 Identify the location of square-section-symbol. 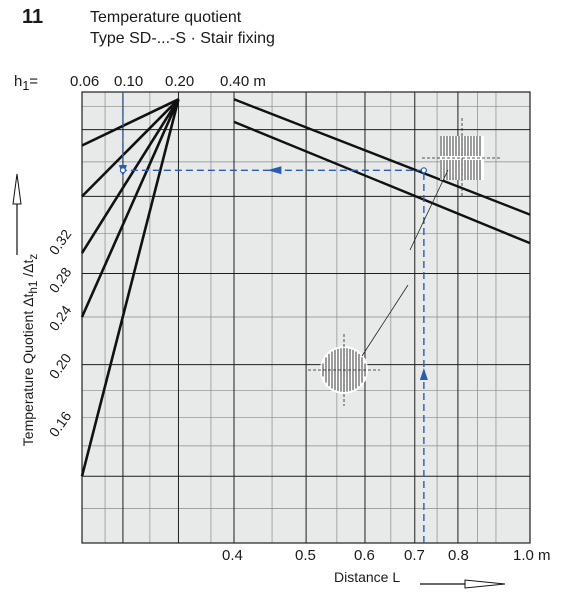
(462, 158).